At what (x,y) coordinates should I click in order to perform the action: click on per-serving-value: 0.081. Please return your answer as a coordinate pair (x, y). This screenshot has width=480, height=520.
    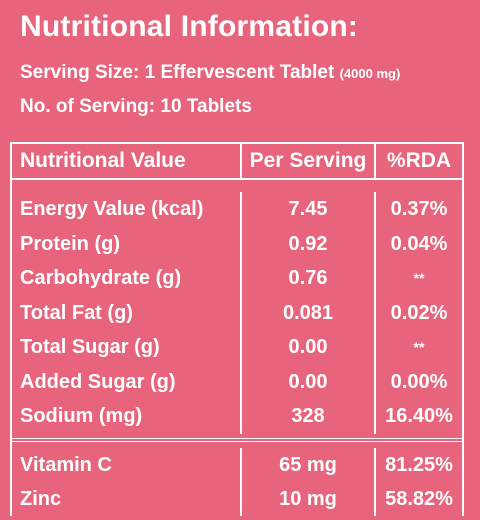
    Looking at the image, I should click on (309, 312).